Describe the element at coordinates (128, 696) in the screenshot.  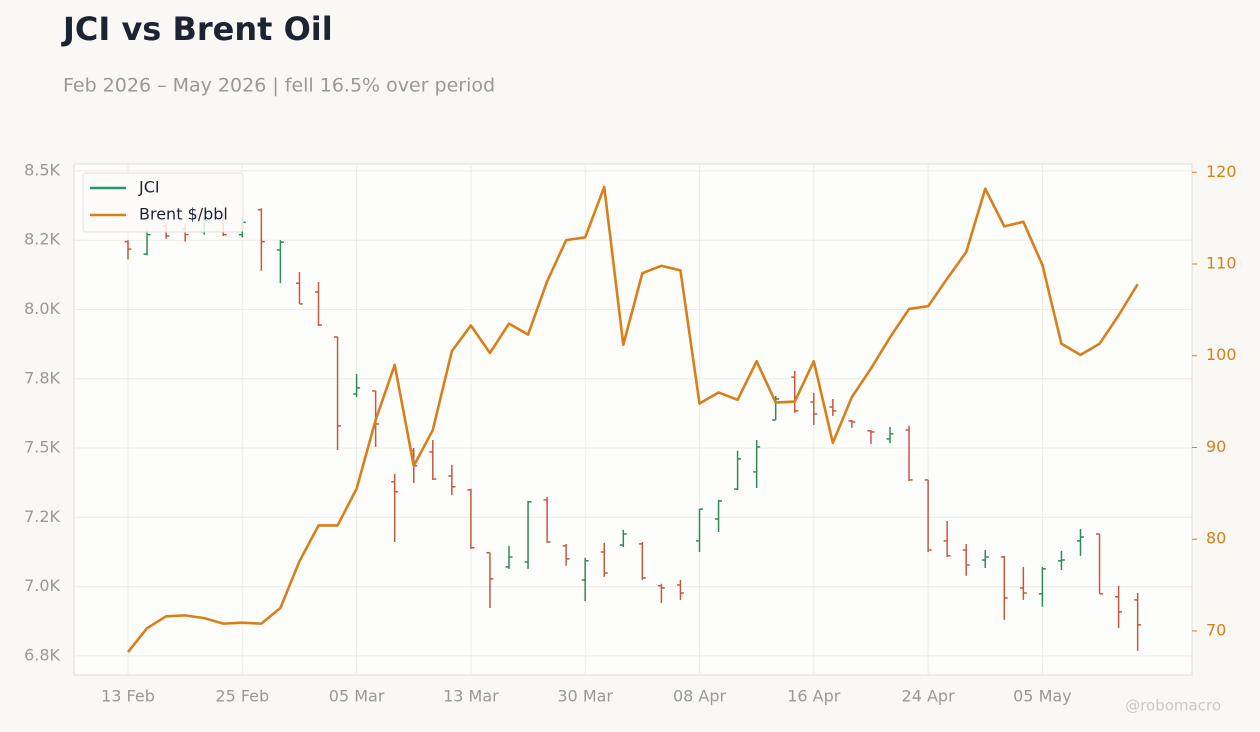
I see `x-tick-label: 13 Feb` at that location.